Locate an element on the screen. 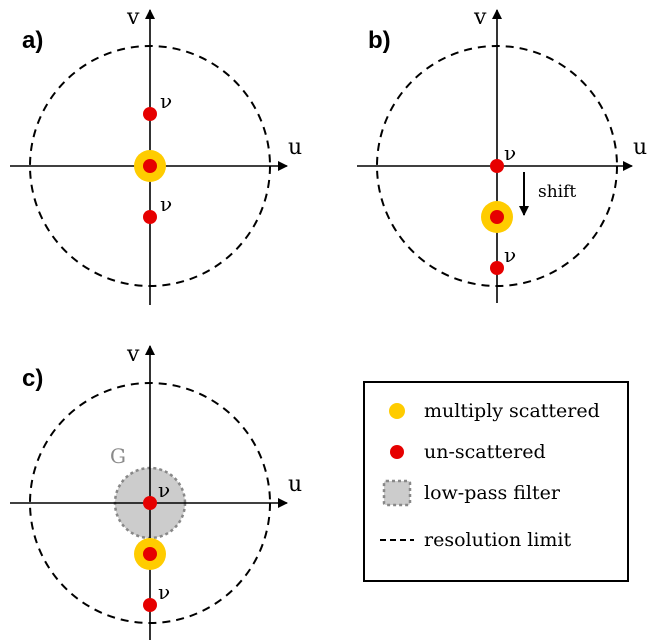  panel-b-label: b) is located at coordinates (379, 40).